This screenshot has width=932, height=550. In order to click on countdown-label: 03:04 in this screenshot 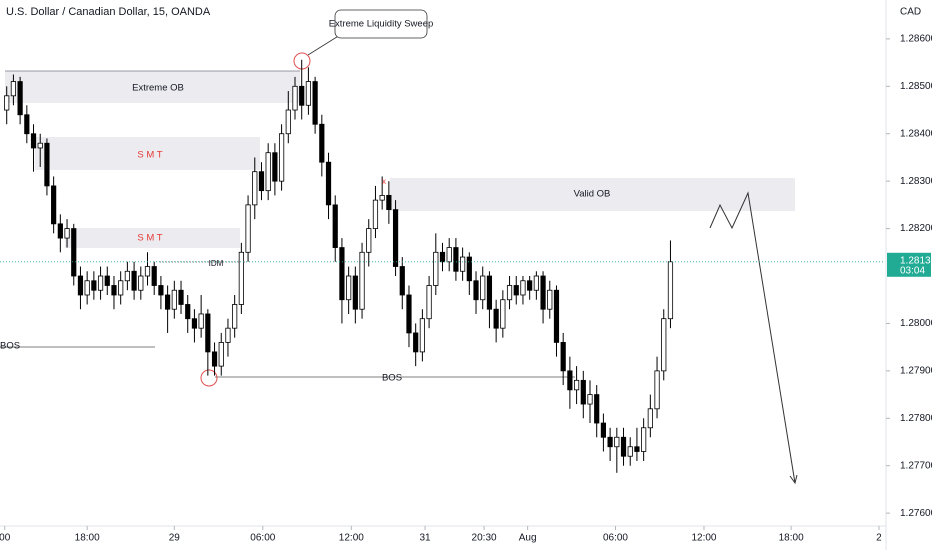, I will do `click(912, 270)`.